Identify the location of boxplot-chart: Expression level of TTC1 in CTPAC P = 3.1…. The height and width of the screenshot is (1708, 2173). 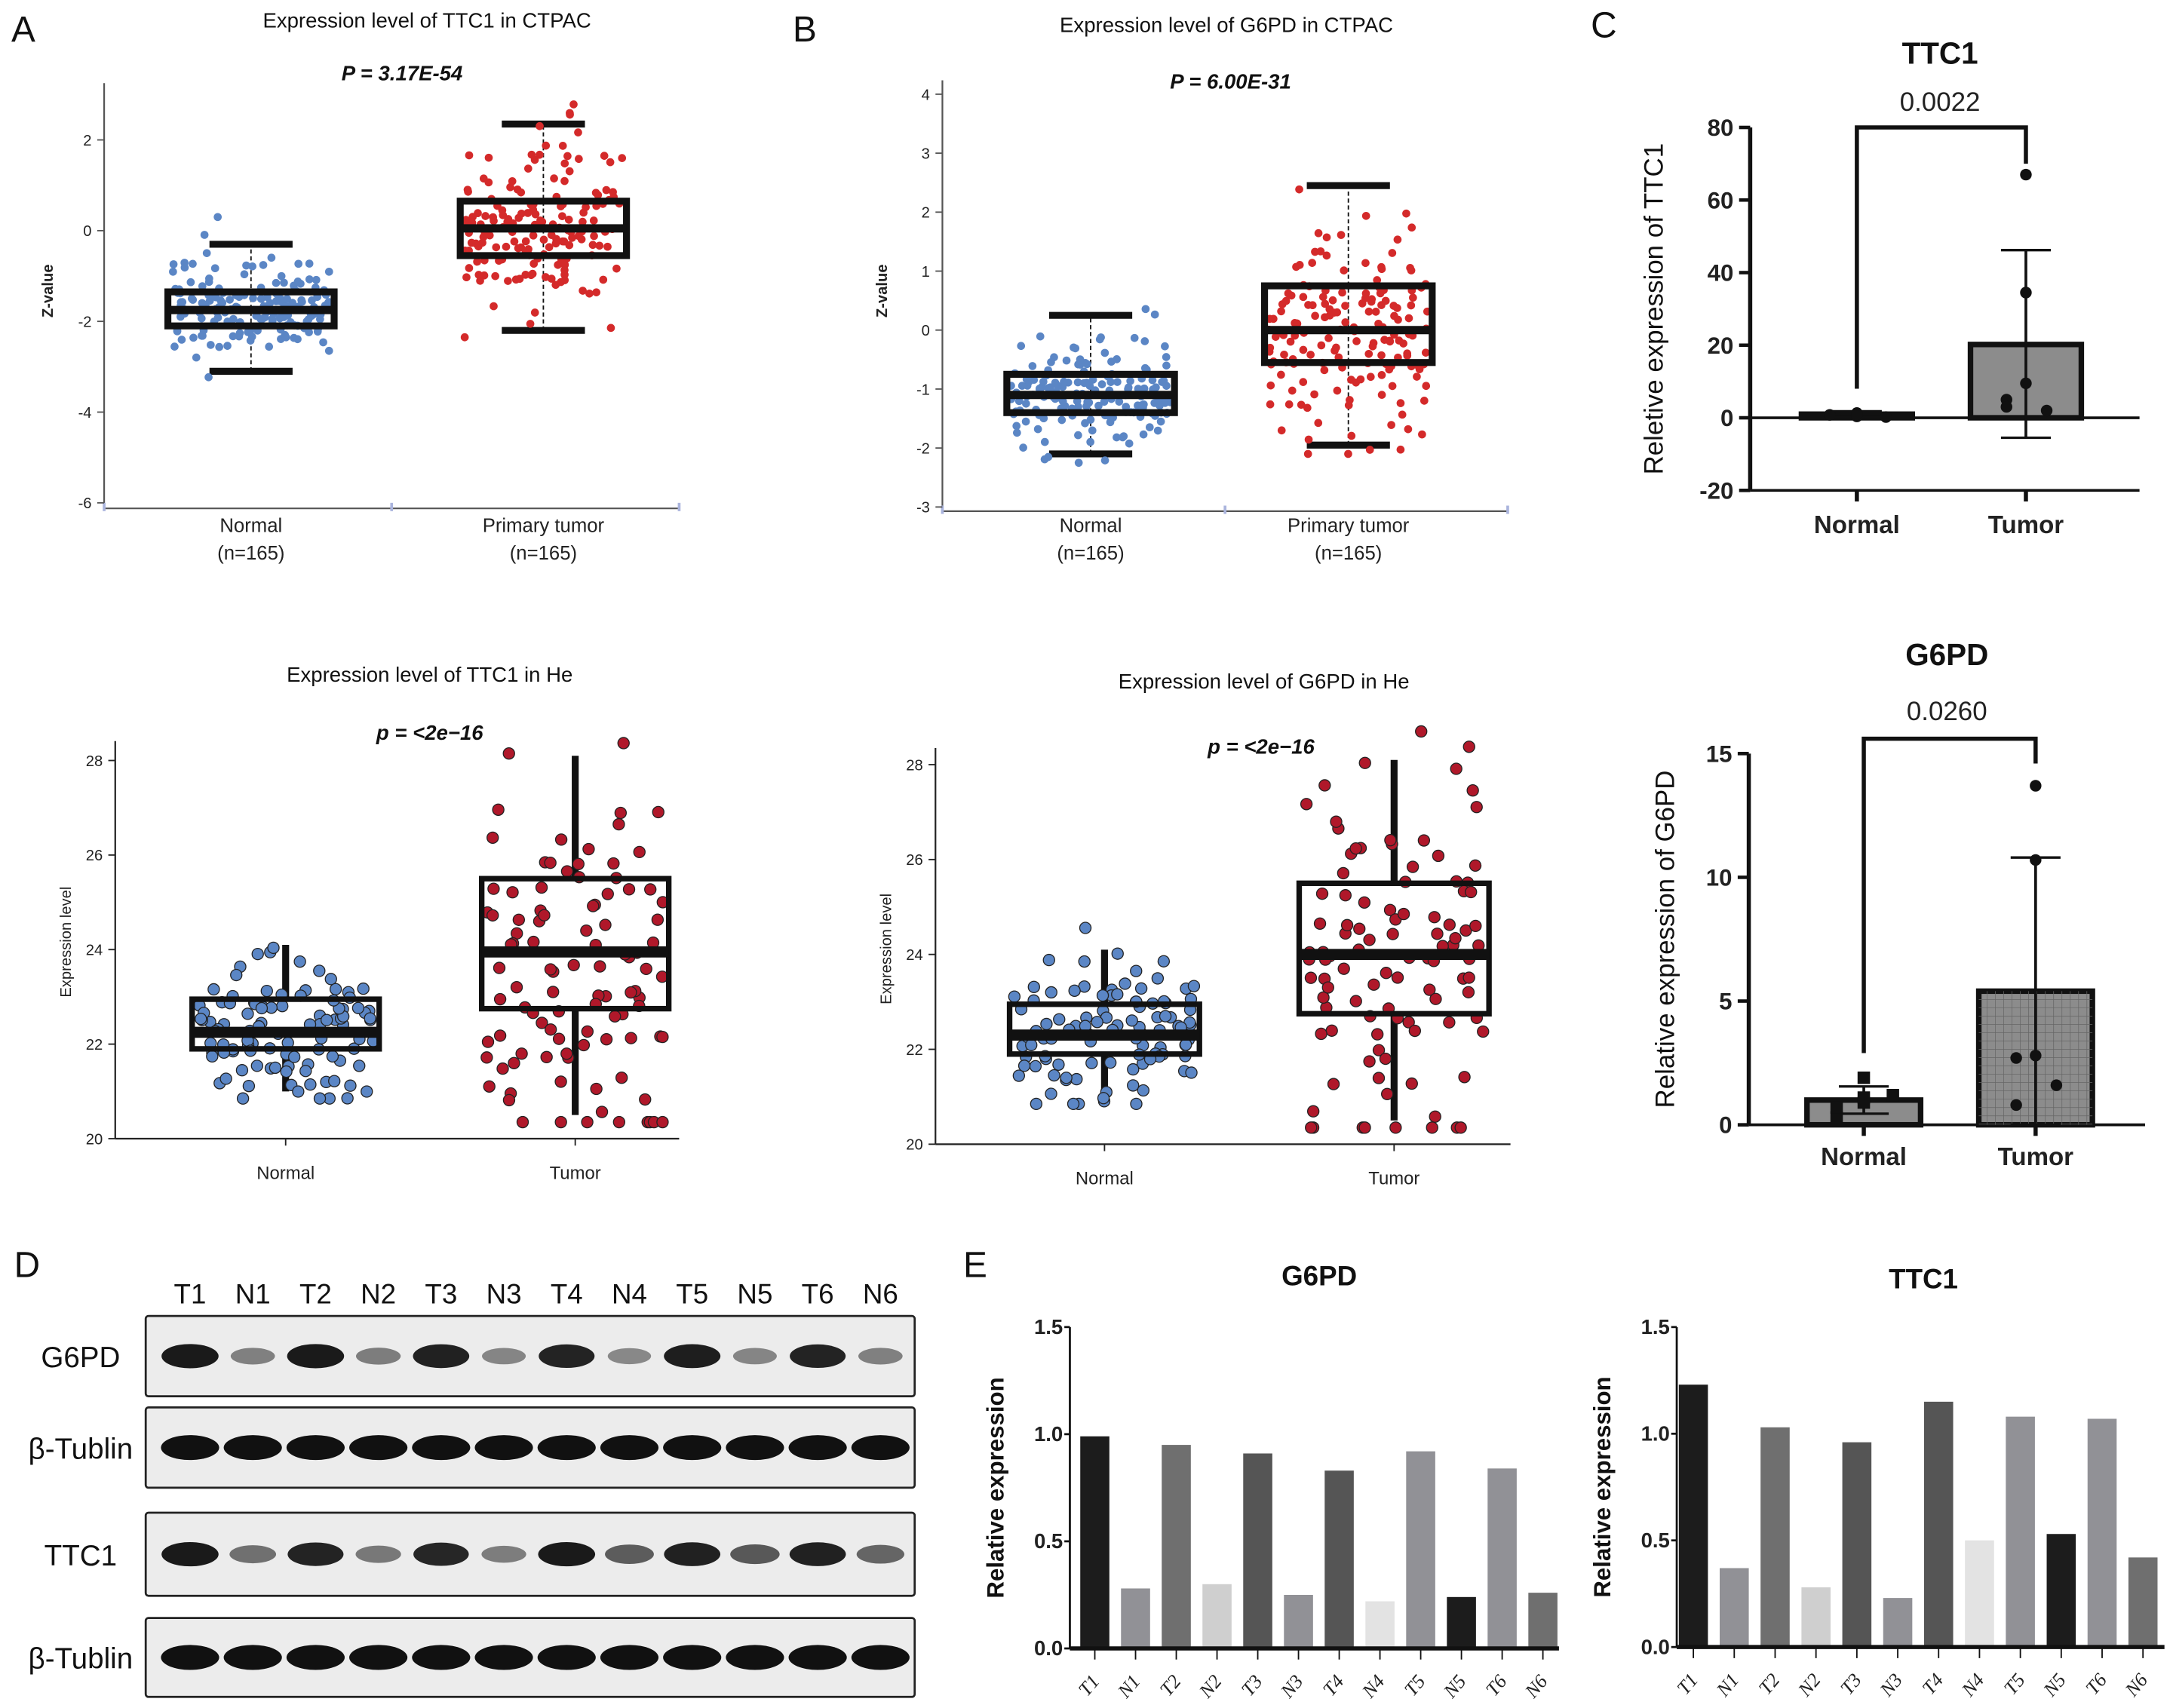
(360, 286).